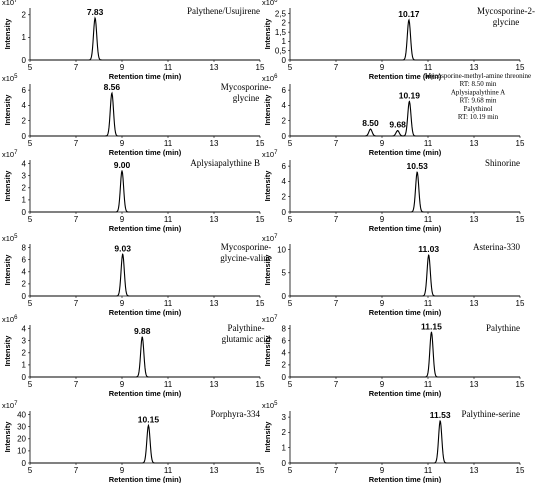 This screenshot has width=550, height=483. What do you see at coordinates (478, 76) in the screenshot?
I see `compound-annotation-line: Mycosporine-methyl-amine threonine` at bounding box center [478, 76].